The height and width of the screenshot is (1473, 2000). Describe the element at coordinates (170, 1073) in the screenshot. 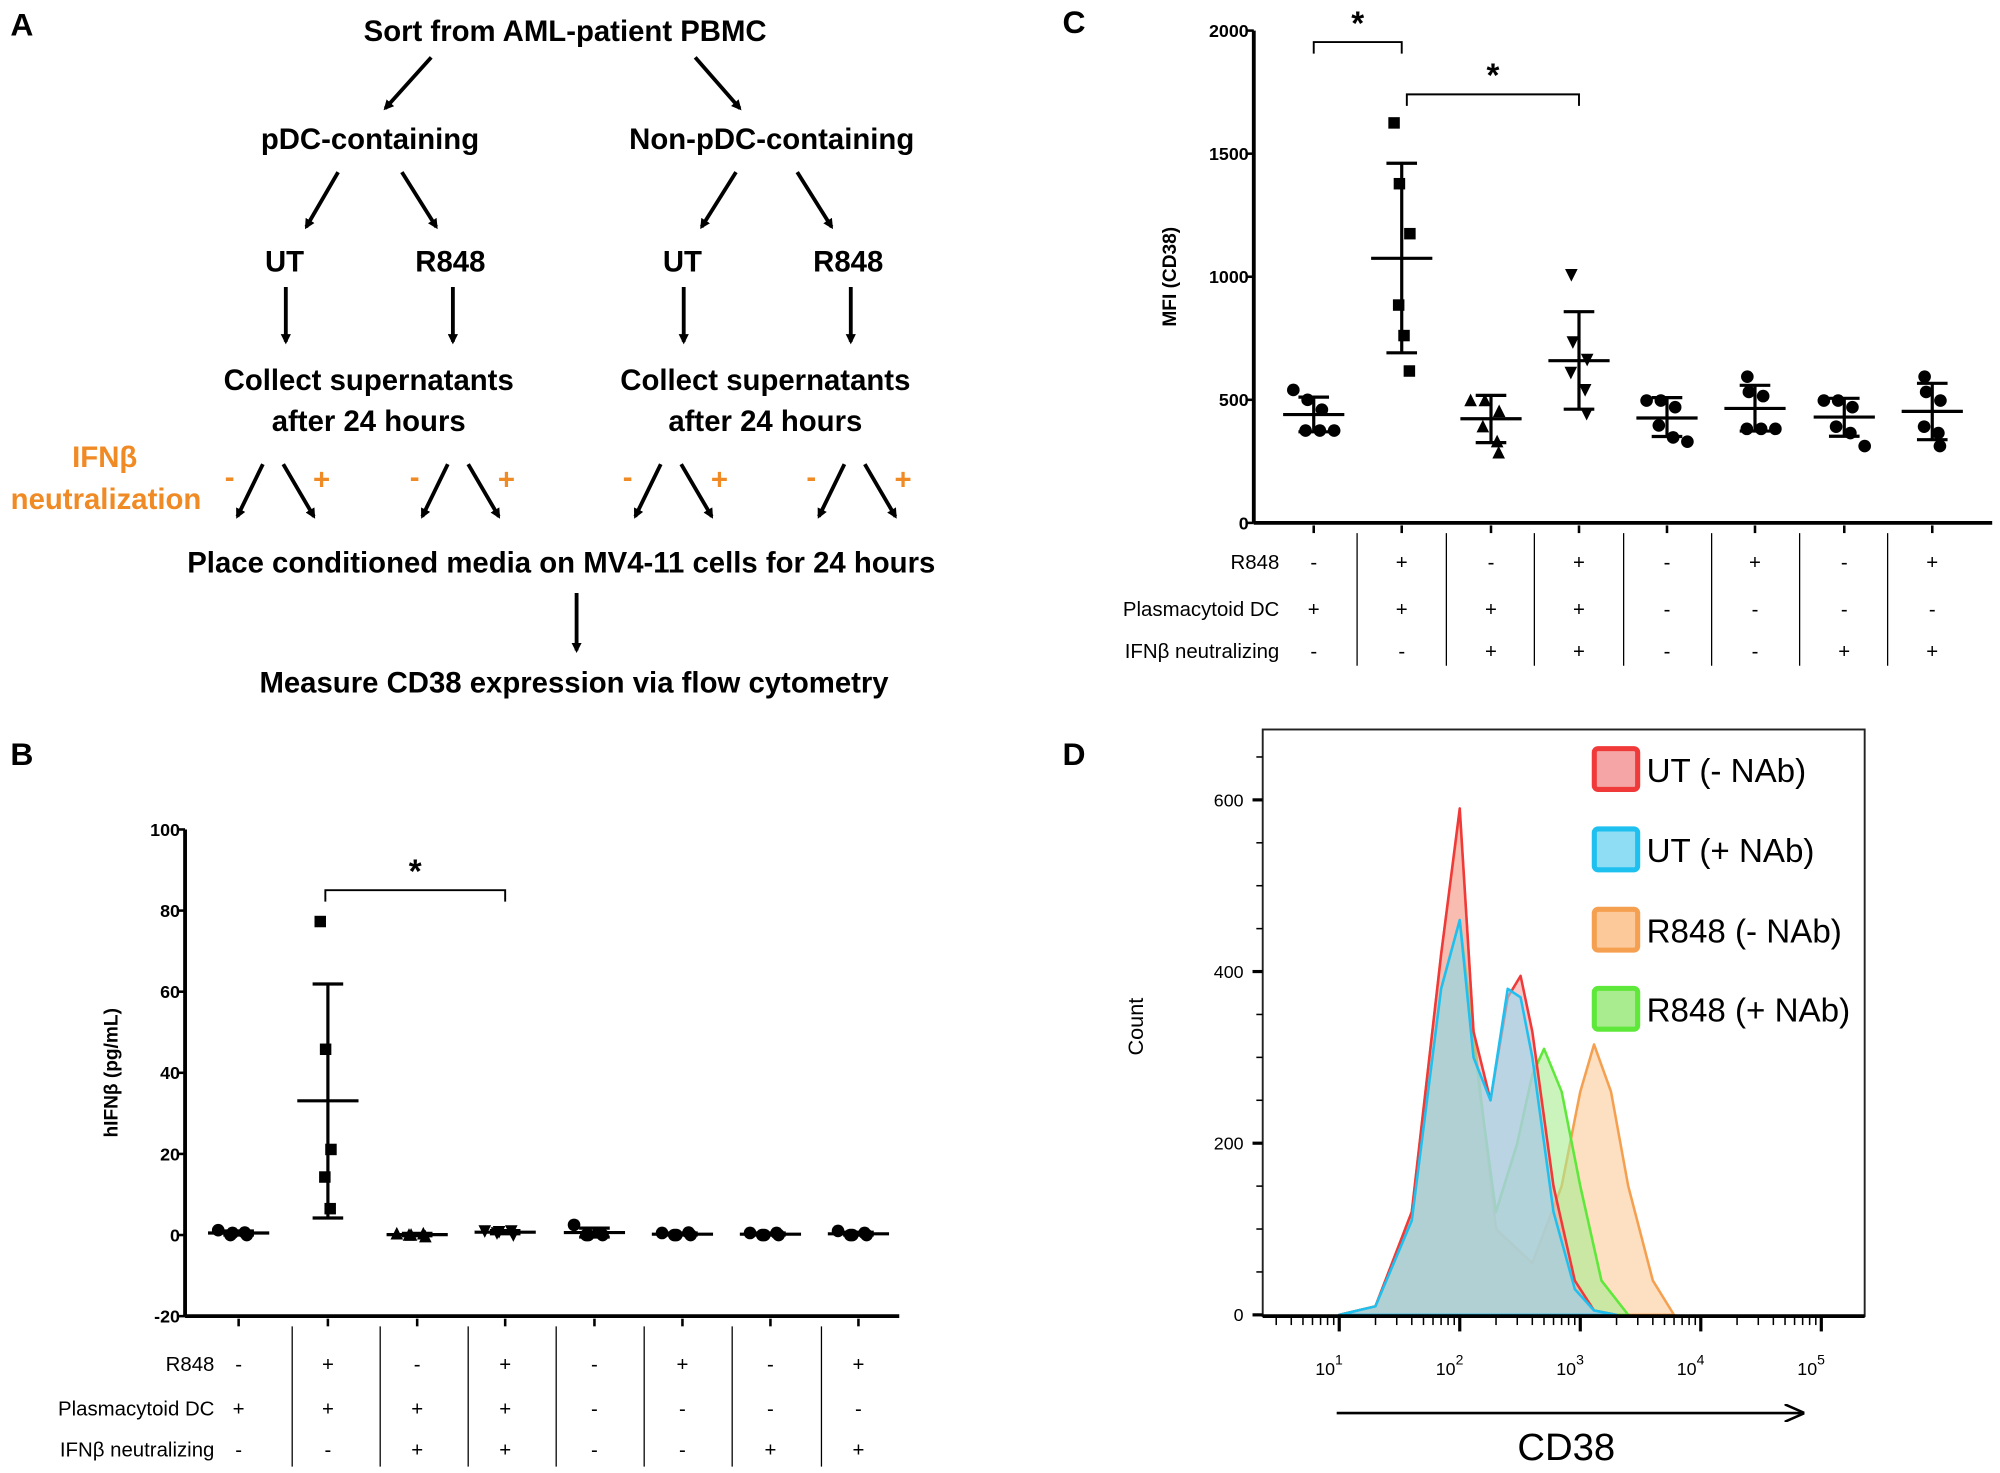

I see `y-tick-label: 40` at that location.